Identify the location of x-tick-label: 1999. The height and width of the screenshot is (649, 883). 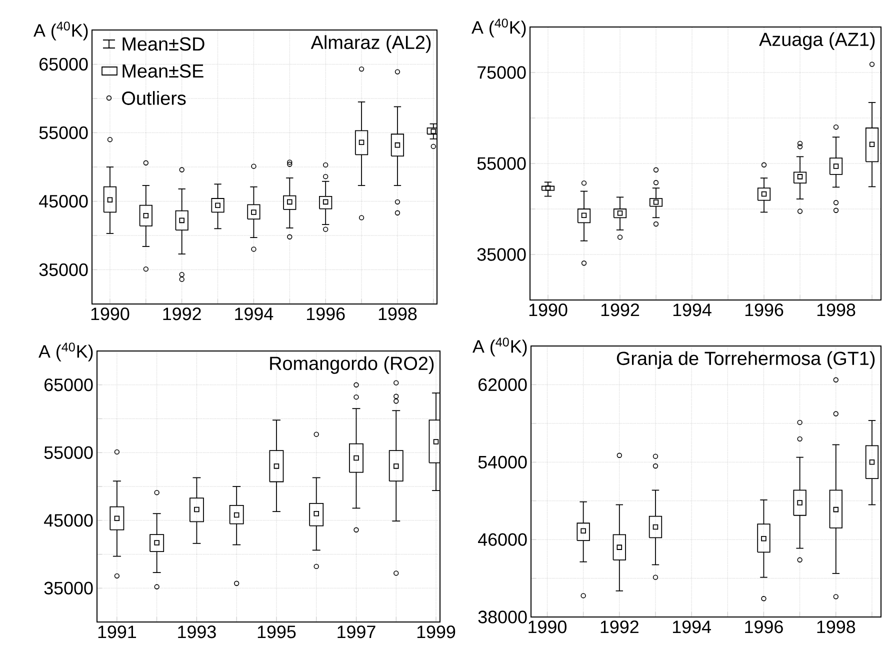
(436, 632).